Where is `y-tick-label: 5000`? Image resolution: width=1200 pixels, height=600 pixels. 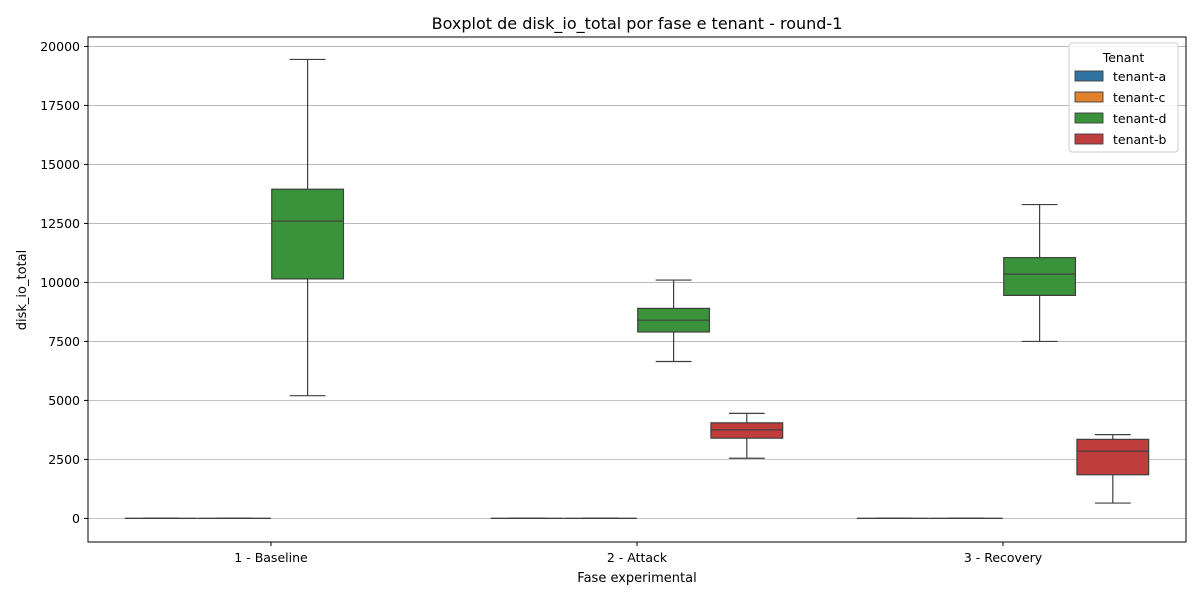
y-tick-label: 5000 is located at coordinates (64, 400).